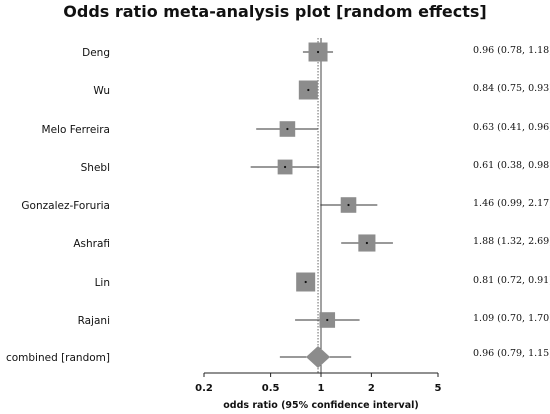  I want to click on x-axis-title: odds ratio (95% confidence interval), so click(320, 405).